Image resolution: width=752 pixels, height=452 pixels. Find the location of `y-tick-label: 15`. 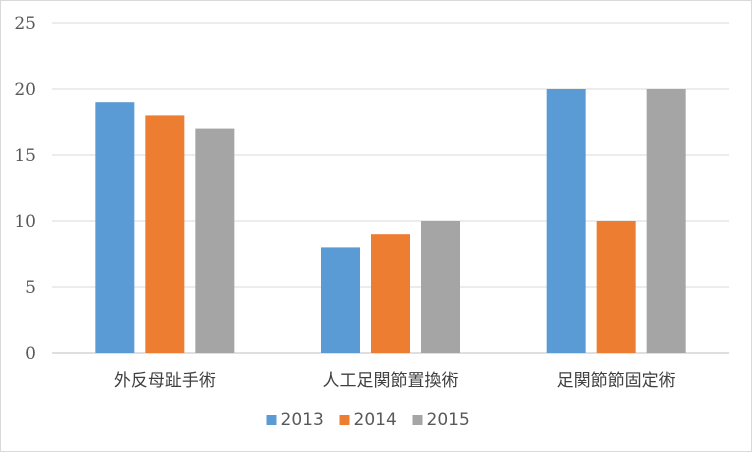

y-tick-label: 15 is located at coordinates (25, 156).